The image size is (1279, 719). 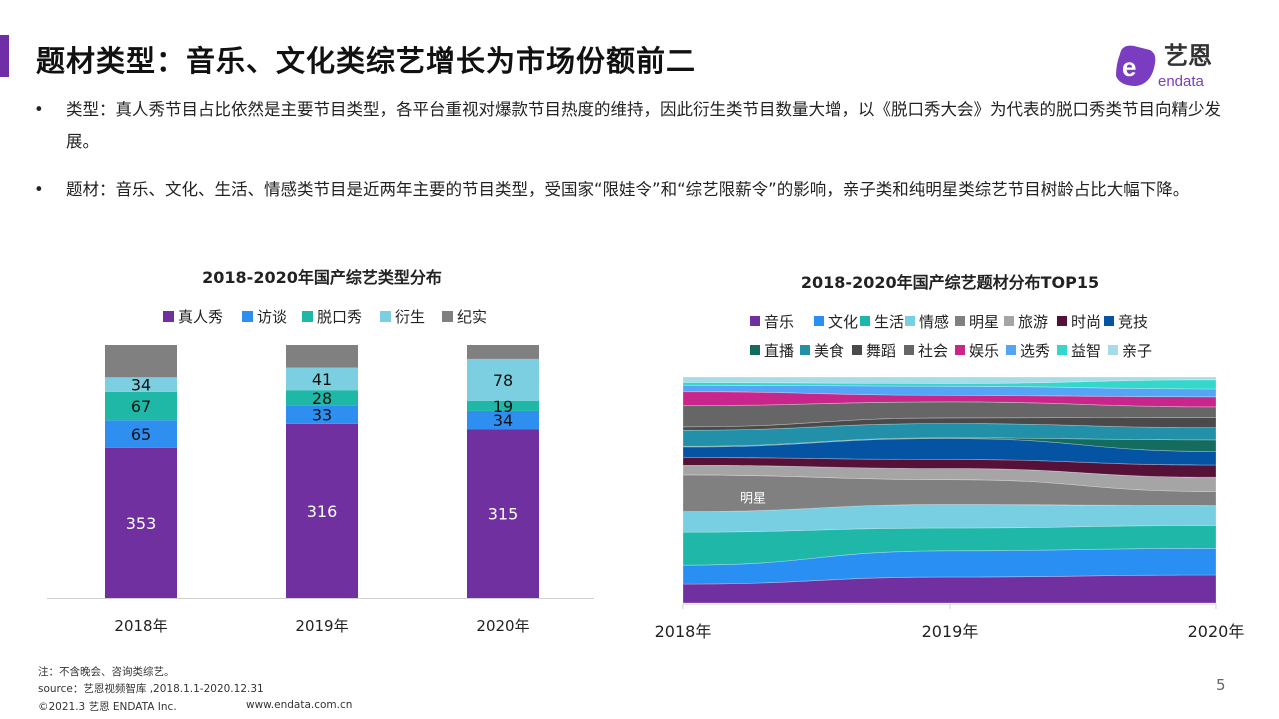 What do you see at coordinates (1129, 67) in the screenshot?
I see `svg-text: e` at bounding box center [1129, 67].